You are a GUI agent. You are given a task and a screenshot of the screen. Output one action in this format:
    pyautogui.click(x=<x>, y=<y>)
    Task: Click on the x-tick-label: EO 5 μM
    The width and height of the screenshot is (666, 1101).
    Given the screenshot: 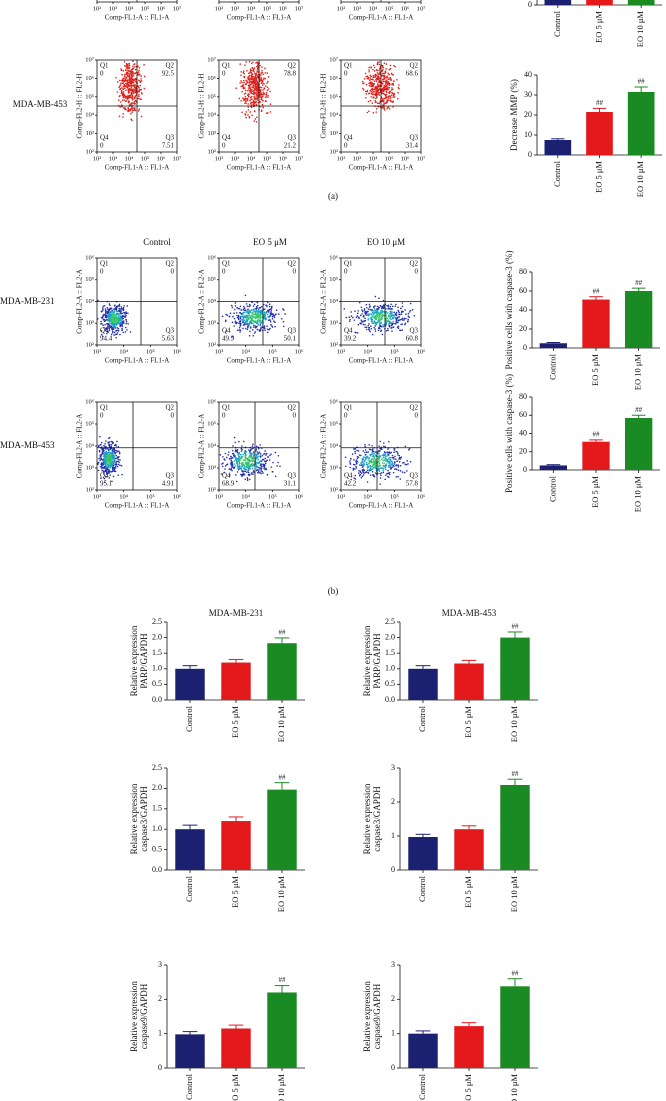 What is the action you would take?
    pyautogui.click(x=598, y=177)
    